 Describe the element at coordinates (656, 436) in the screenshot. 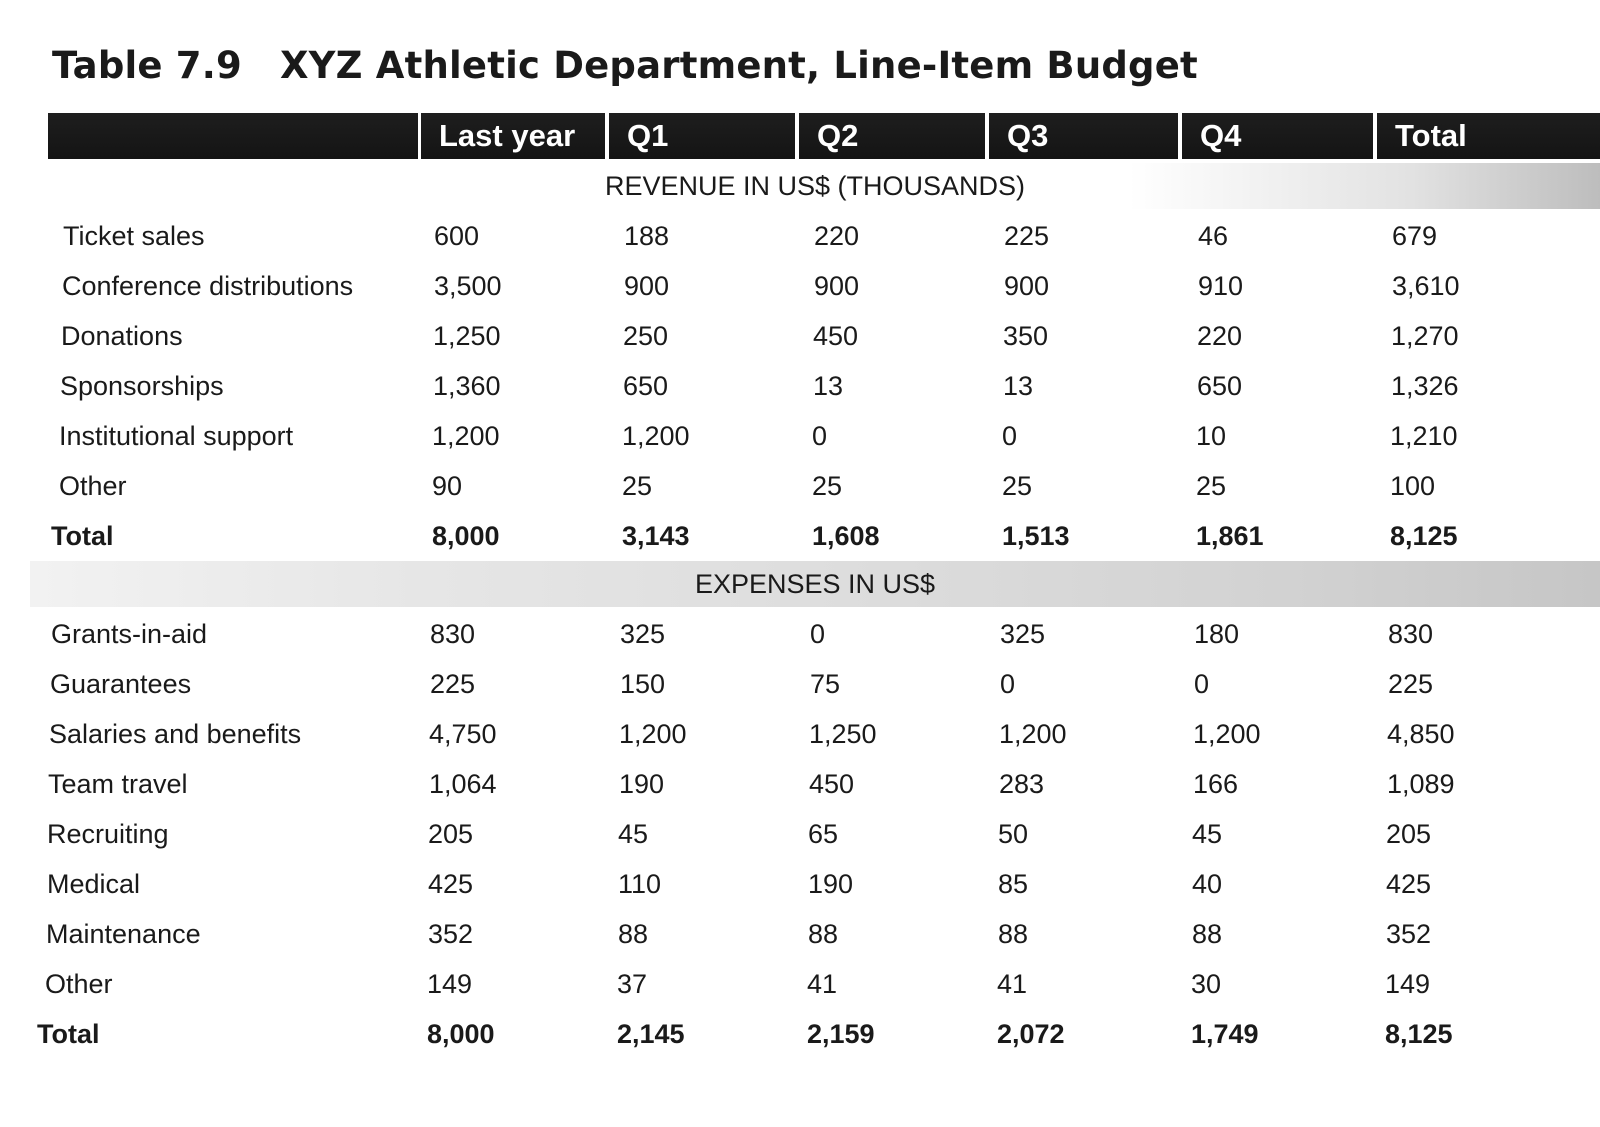

I see `cell-q1: 1,200` at that location.